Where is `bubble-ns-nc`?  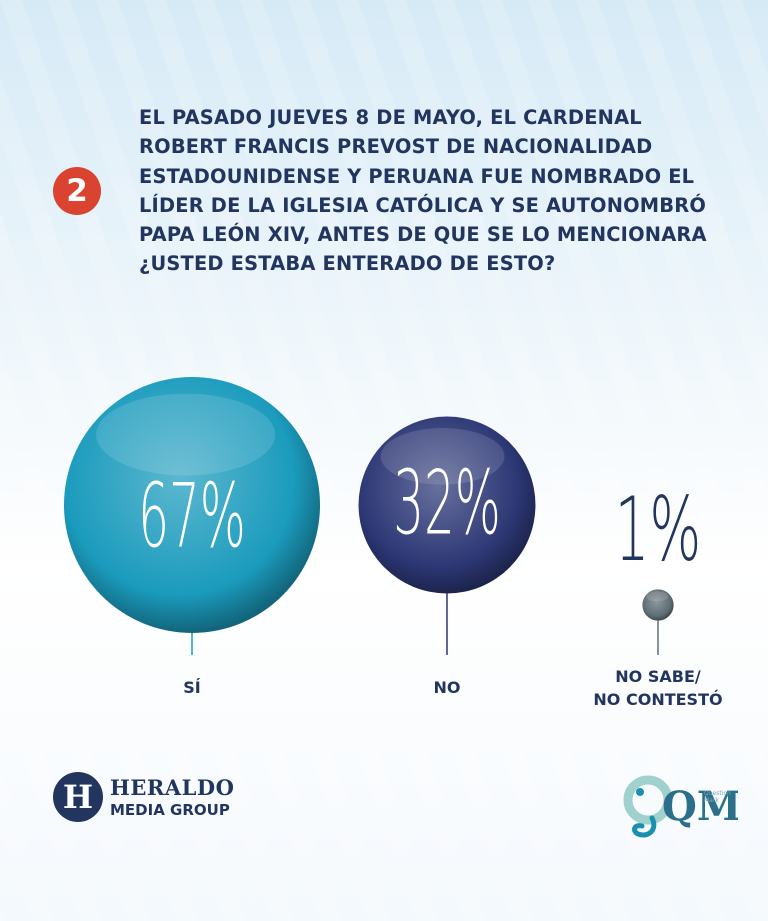 bubble-ns-nc is located at coordinates (658, 605).